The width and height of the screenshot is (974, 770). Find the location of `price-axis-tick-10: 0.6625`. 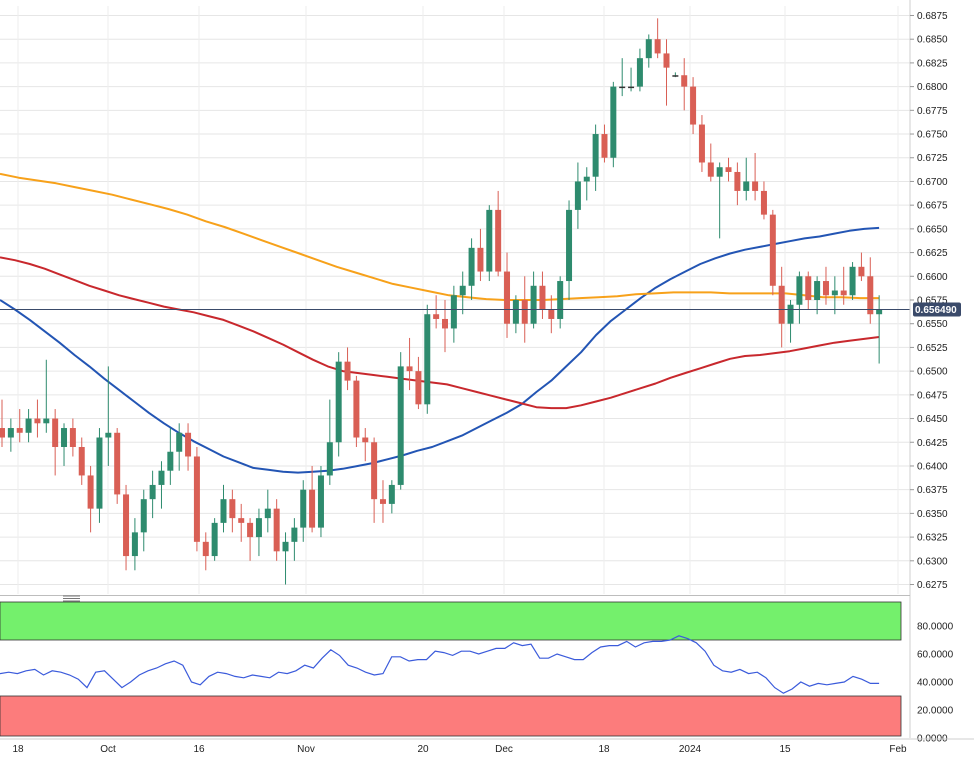

price-axis-tick-10: 0.6625 is located at coordinates (932, 253).